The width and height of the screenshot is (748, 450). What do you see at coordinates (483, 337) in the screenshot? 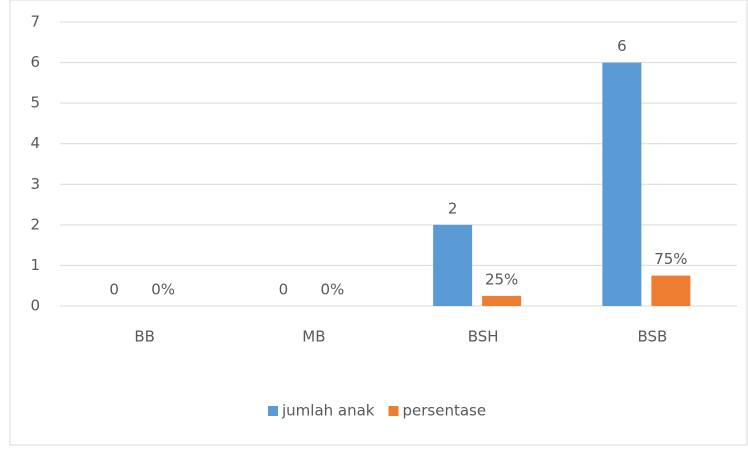
I see `x-tick-label: BSH` at bounding box center [483, 337].